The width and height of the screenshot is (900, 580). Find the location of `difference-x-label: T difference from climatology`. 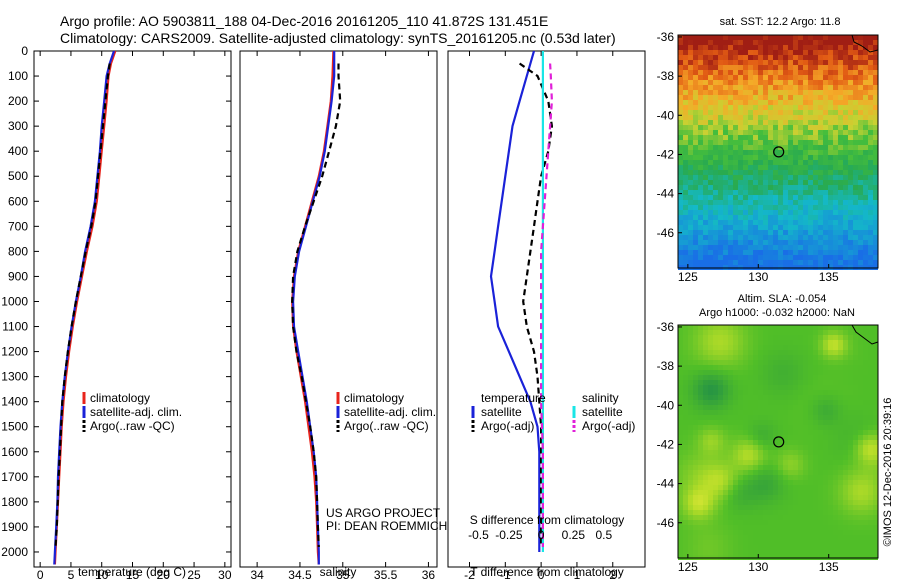

difference-x-label: T difference from climatology is located at coordinates (547, 572).